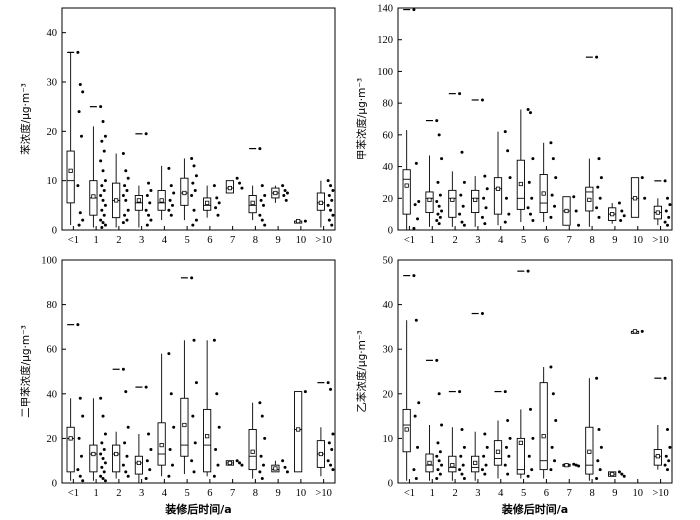  Describe the element at coordinates (388, 135) in the screenshot. I see `y-tick-label: 60` at that location.